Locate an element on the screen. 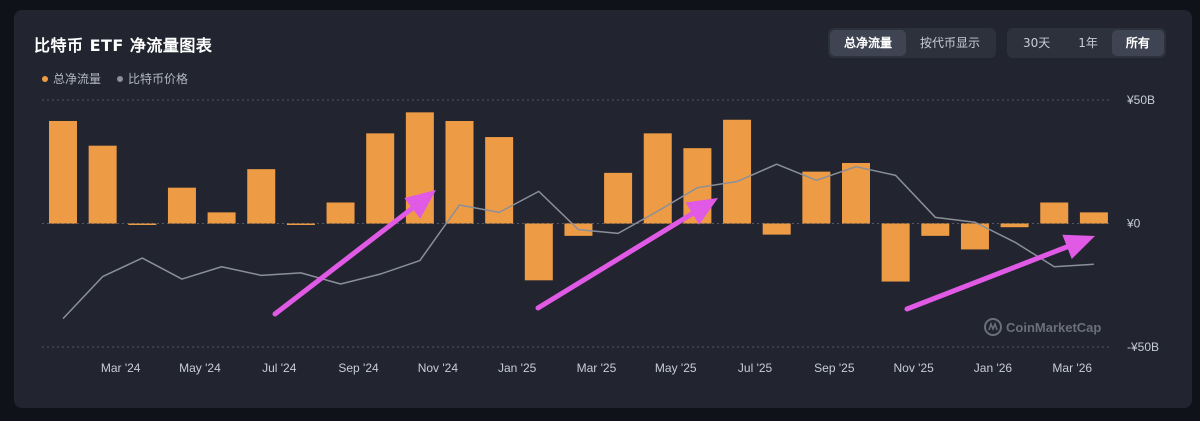  x-tick-label: Nov '24 is located at coordinates (438, 368).